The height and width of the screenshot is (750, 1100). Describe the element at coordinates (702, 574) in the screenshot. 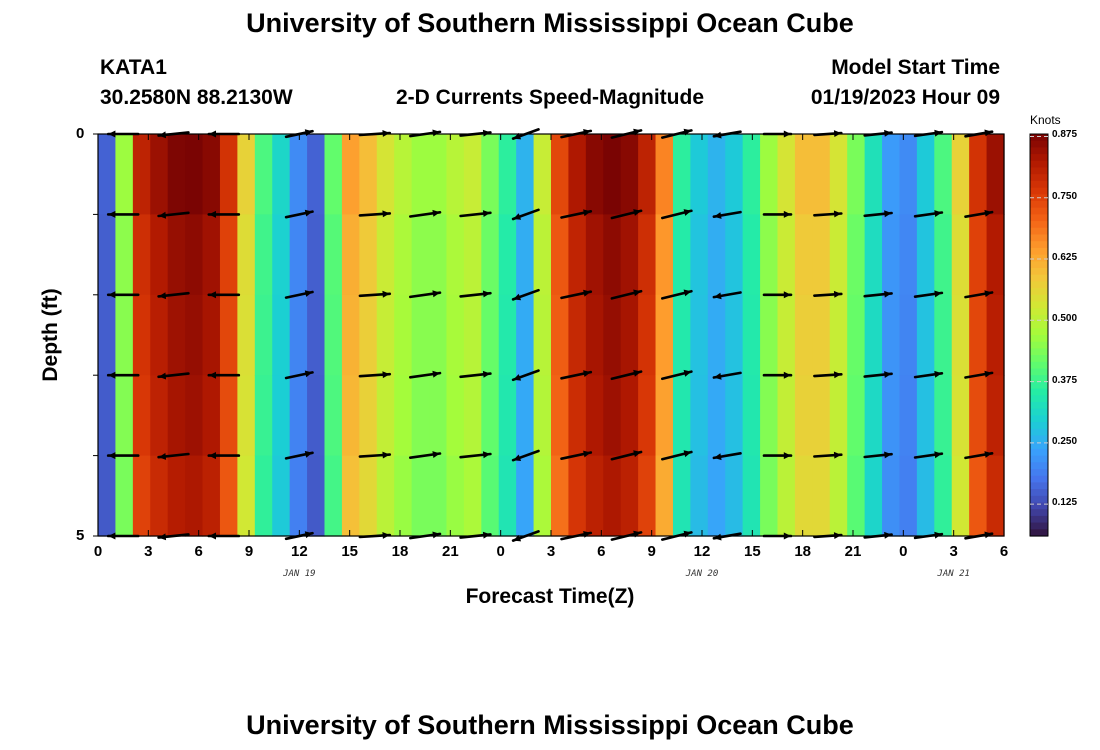

I see `date-label: JAN 20` at that location.